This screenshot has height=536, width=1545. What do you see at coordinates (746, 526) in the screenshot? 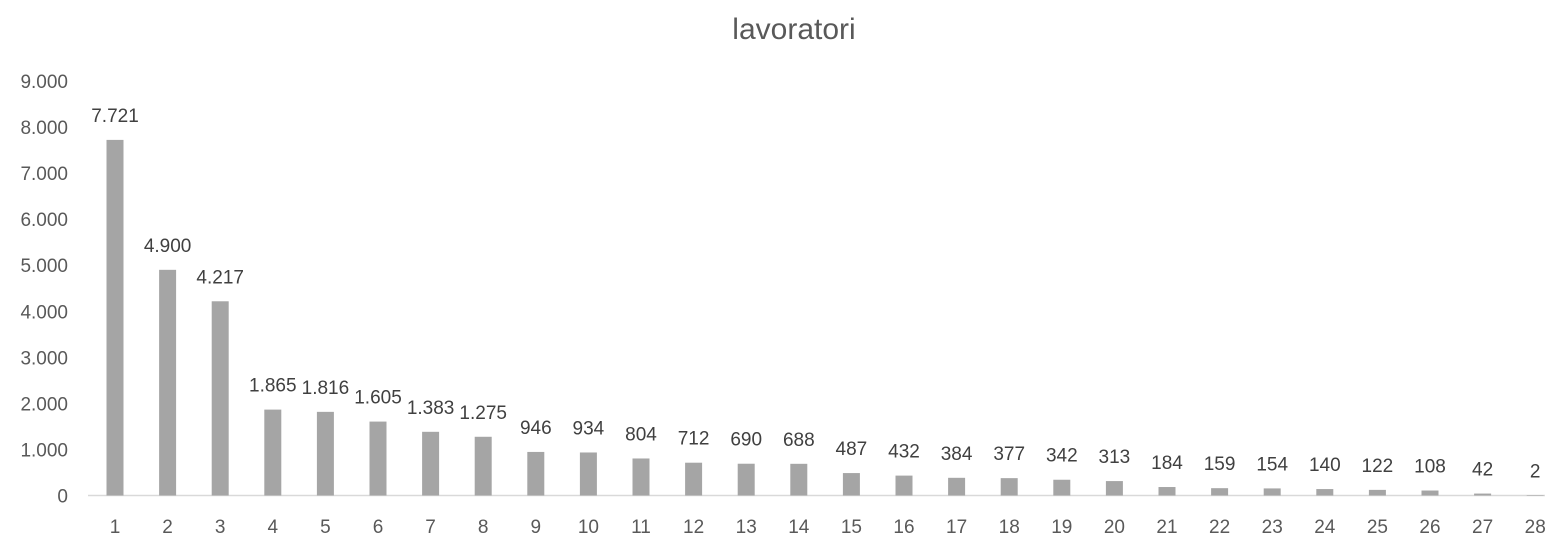
I see `x-tick-label: 13` at bounding box center [746, 526].